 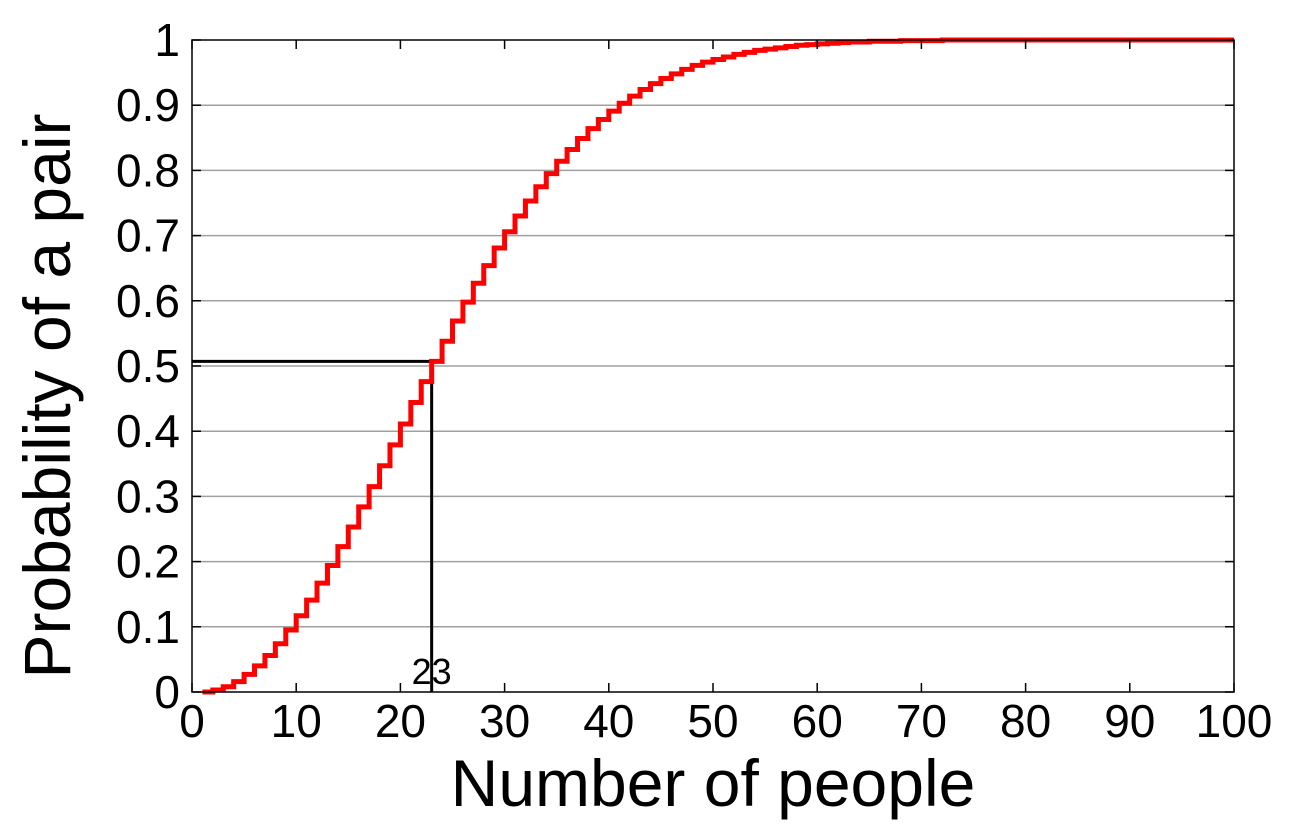 I want to click on y-tick-label: 0.3, so click(x=148, y=496).